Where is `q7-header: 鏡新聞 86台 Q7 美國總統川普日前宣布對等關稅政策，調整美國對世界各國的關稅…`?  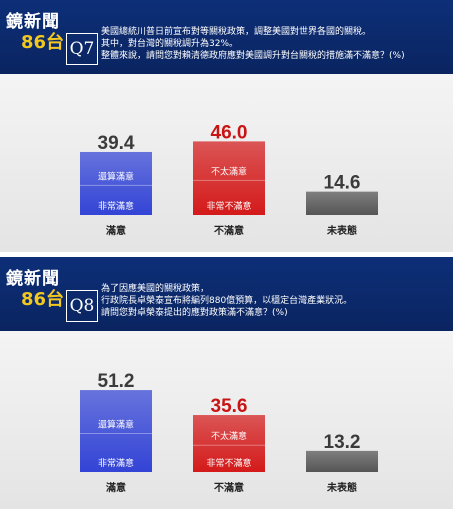 q7-header: 鏡新聞 86台 Q7 美國總統川普日前宣布對等關稅政策，調整美國對世界各國的關稅… is located at coordinates (226, 37).